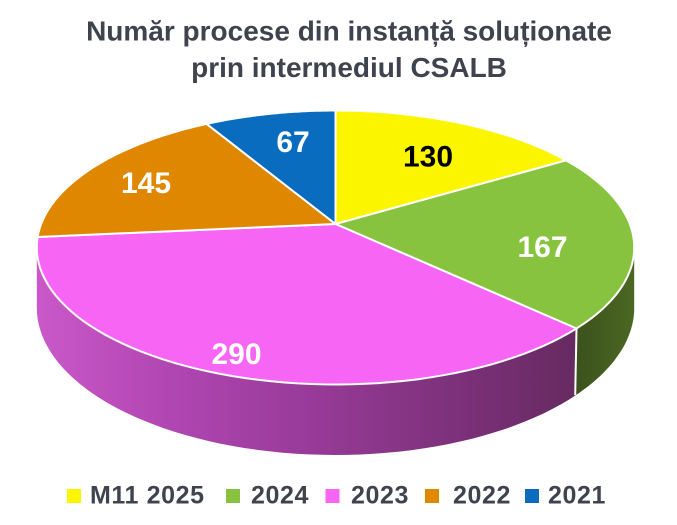 This screenshot has height=525, width=677. I want to click on svg-text:Număr procese din instanță sol: Număr procese din instanță soluționate, so click(349, 31).